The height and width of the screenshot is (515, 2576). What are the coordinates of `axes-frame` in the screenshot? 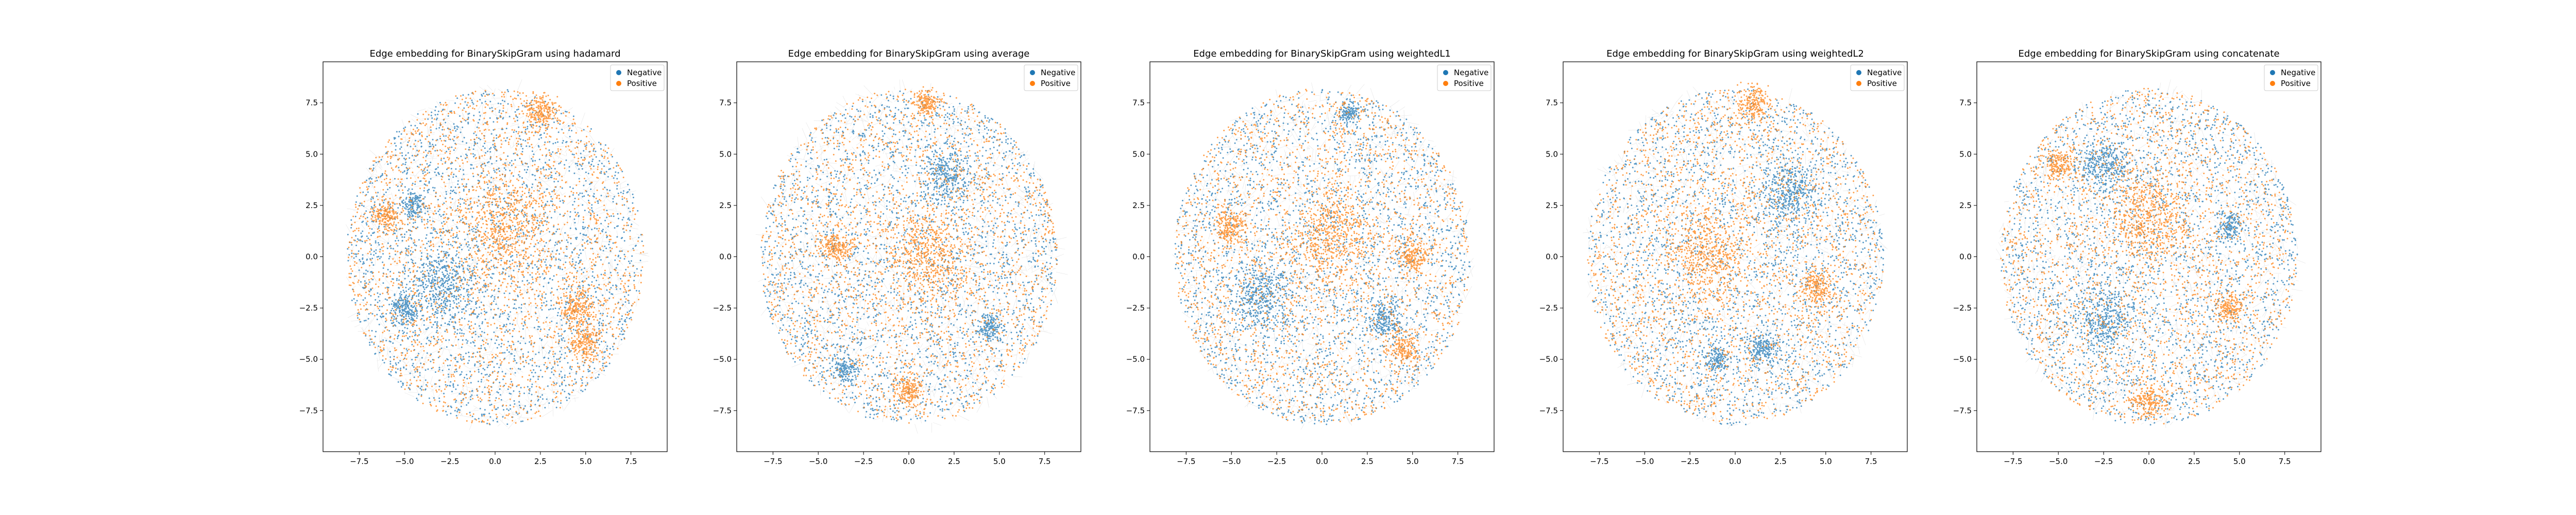 It's located at (495, 256).